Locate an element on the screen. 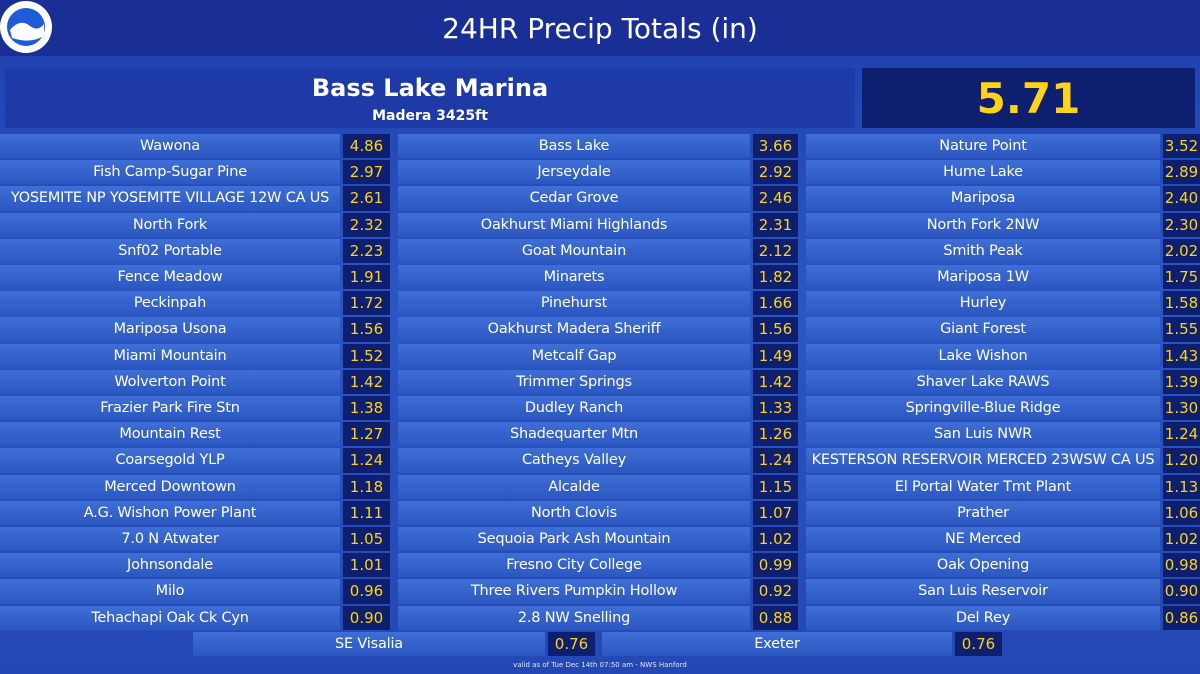  station-name: Miami Mountain is located at coordinates (170, 355).